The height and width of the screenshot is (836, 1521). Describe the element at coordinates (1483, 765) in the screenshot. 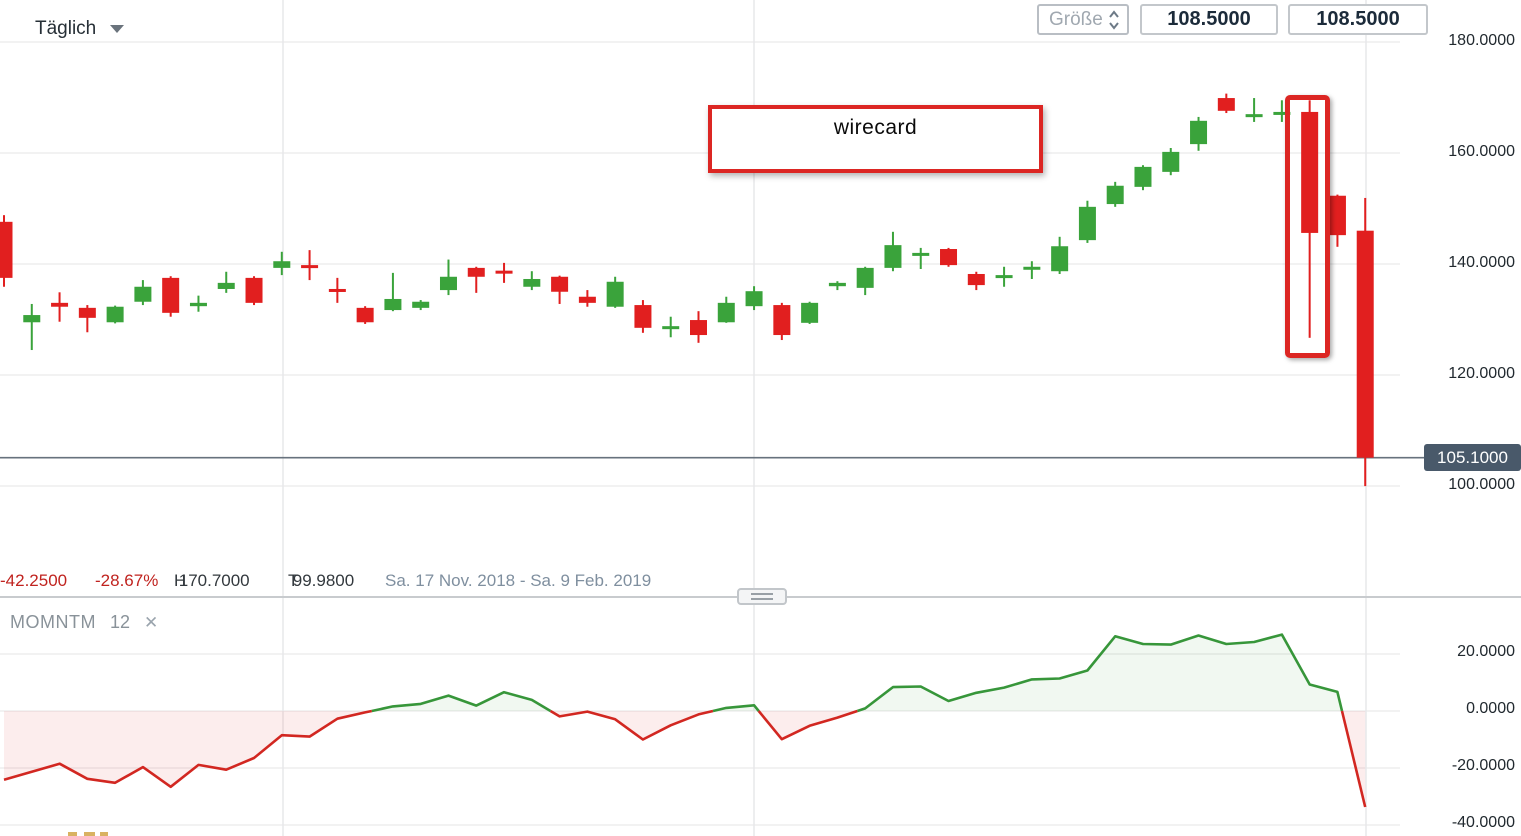

I see `momentum-axis-tick: -20.0000` at that location.